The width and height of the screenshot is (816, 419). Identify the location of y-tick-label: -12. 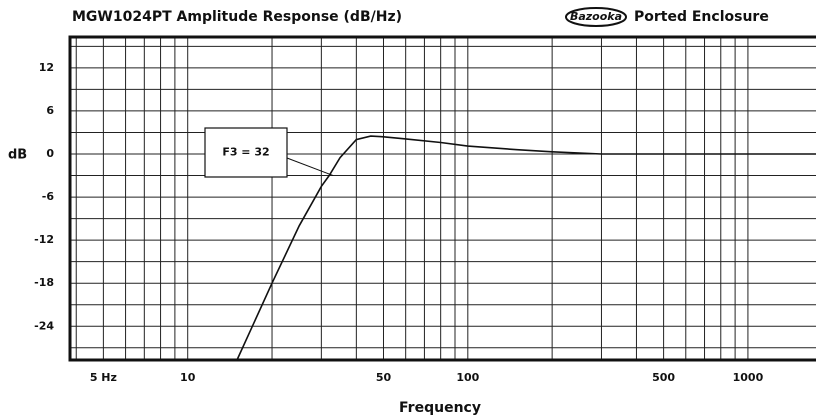
(44, 239).